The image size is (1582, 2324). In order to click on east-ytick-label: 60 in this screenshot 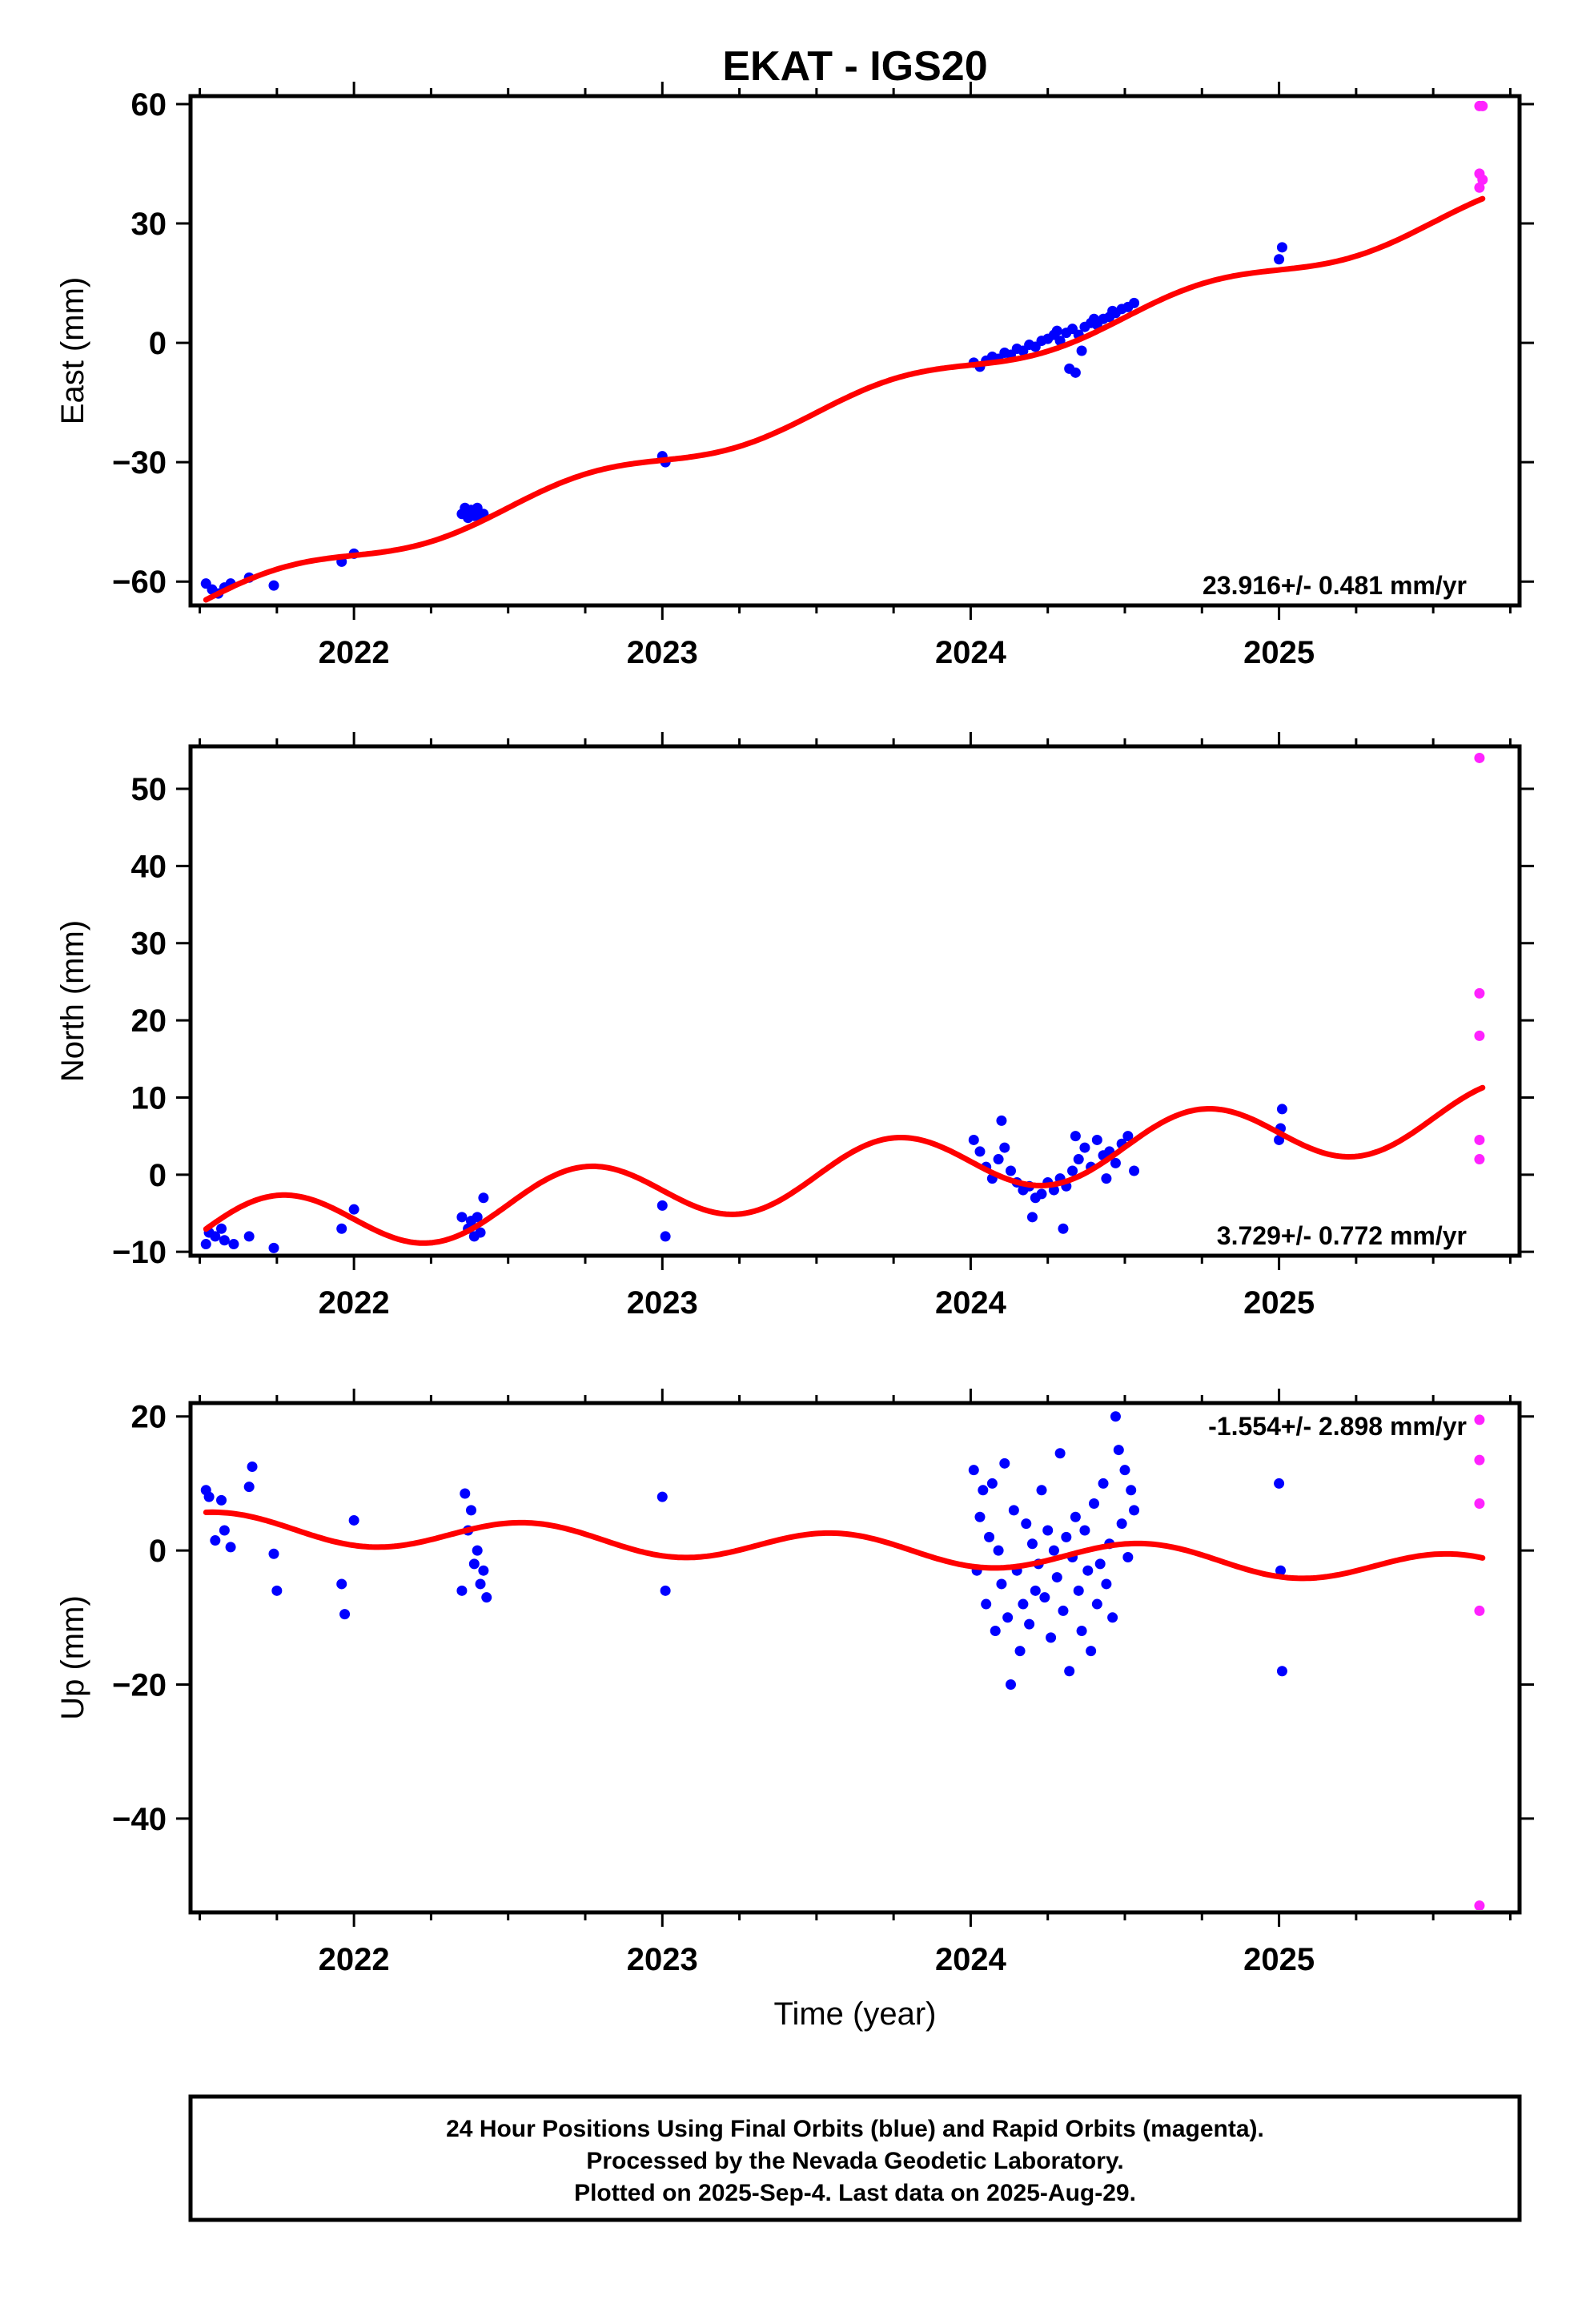, I will do `click(149, 105)`.